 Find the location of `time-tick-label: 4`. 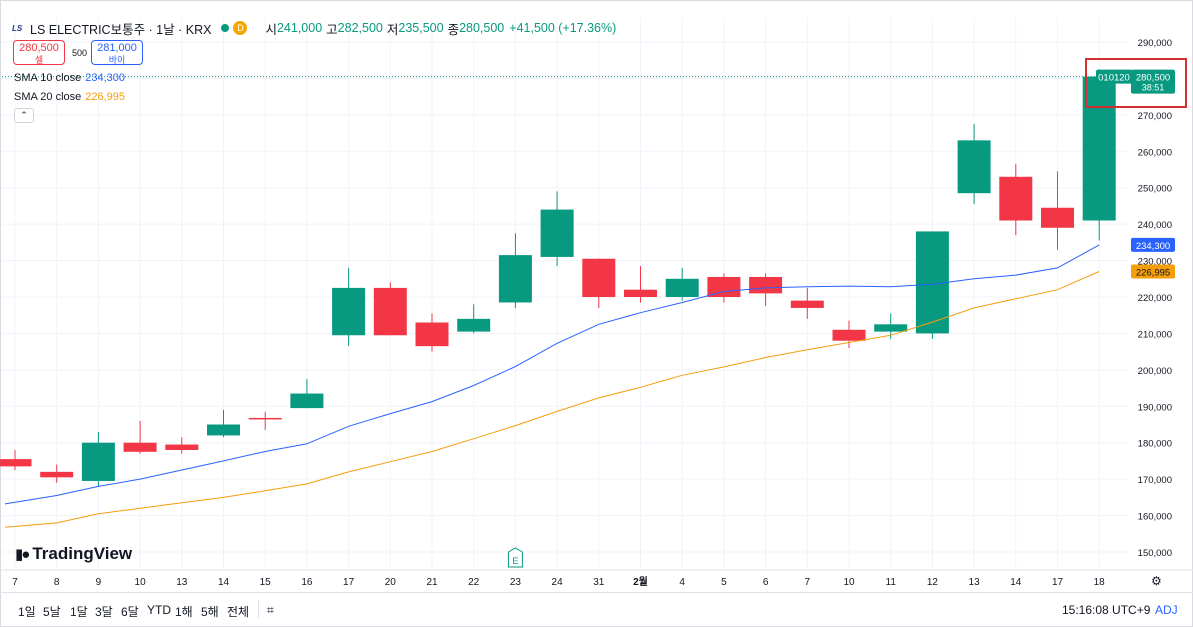

time-tick-label: 4 is located at coordinates (682, 582).